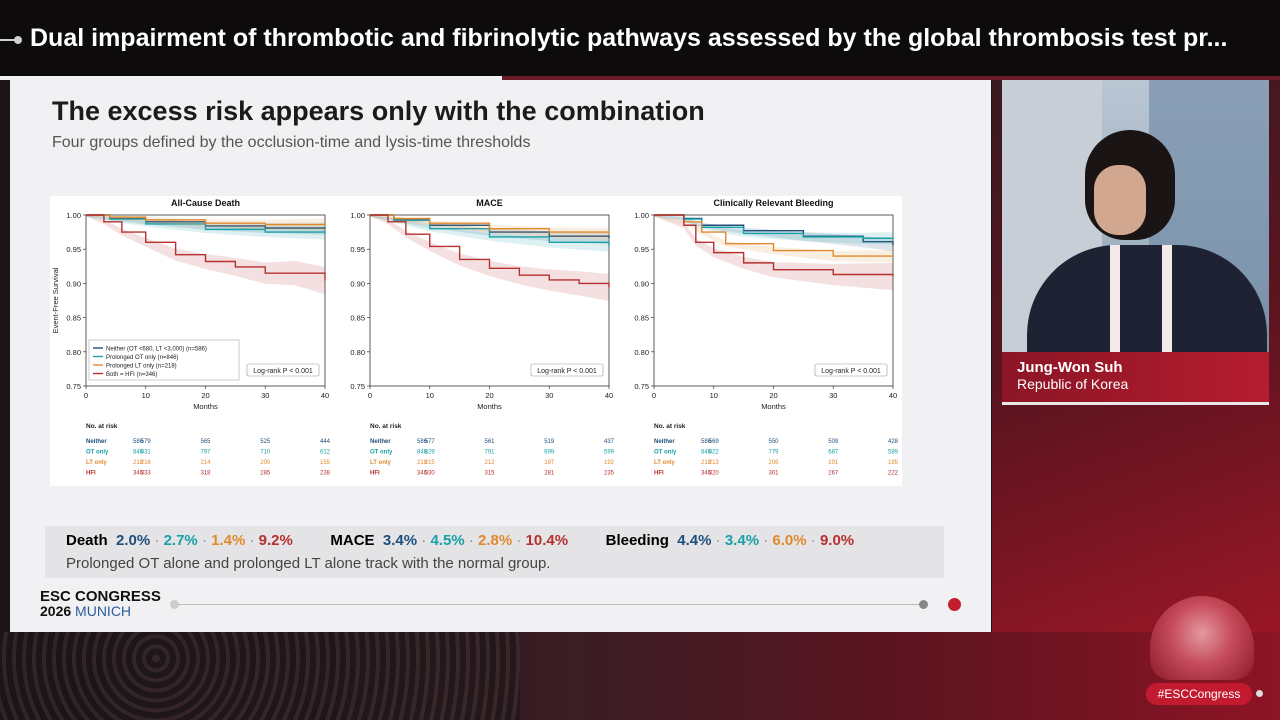  I want to click on banner-progress-played, so click(251, 78).